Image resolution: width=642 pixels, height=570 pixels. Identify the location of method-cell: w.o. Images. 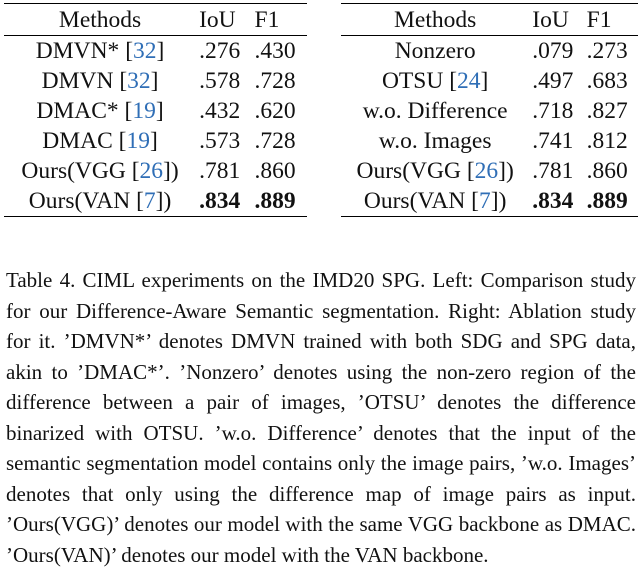
(435, 141).